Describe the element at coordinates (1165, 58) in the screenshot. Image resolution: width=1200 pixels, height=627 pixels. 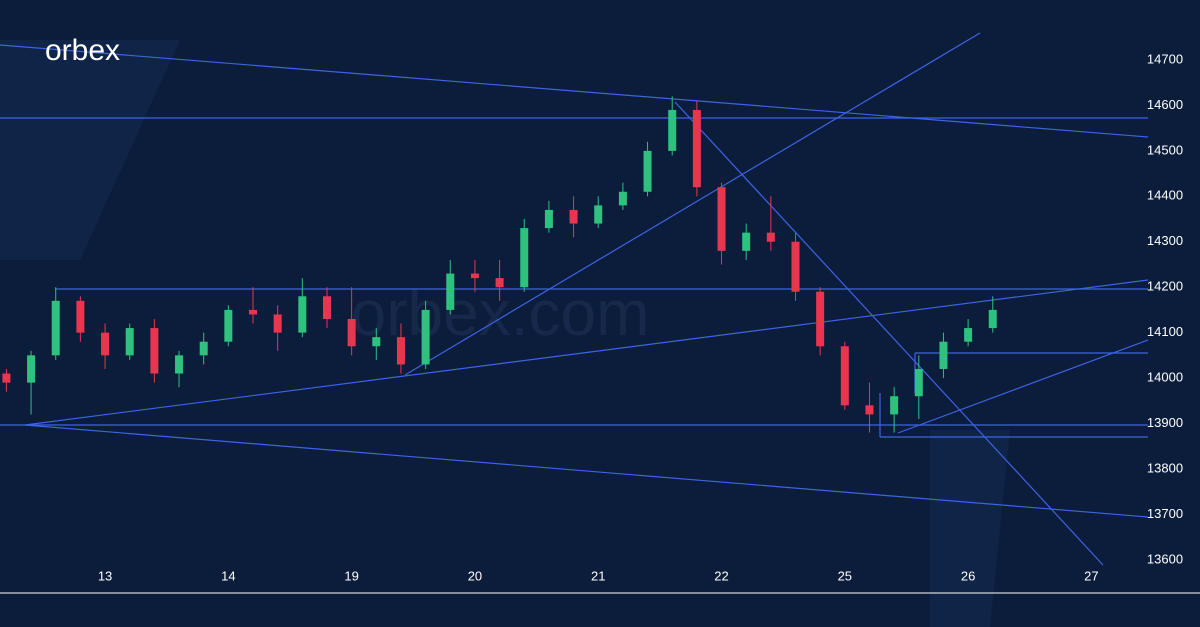
I see `y-tick-label: 14700` at that location.